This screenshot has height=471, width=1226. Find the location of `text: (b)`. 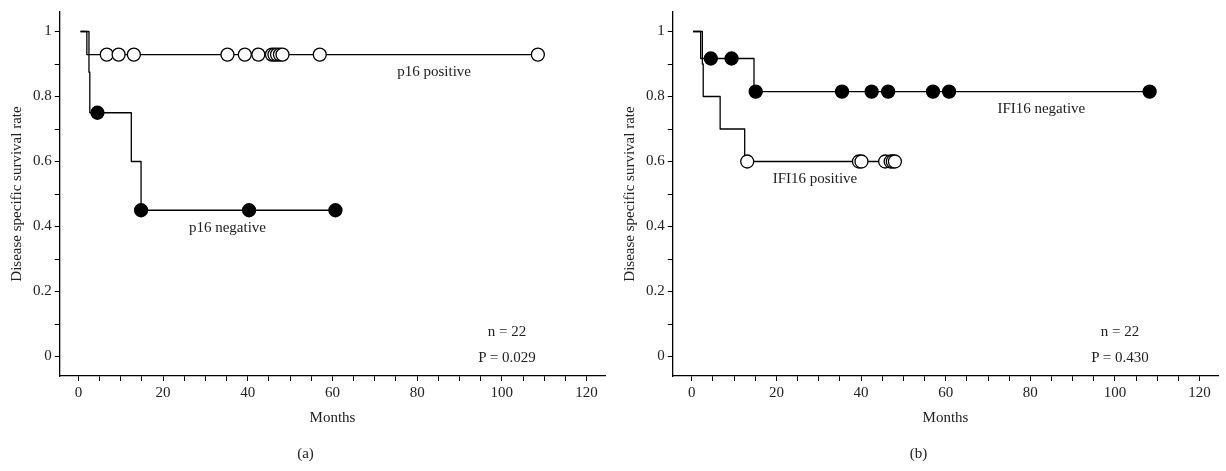

text: (b) is located at coordinates (918, 453).